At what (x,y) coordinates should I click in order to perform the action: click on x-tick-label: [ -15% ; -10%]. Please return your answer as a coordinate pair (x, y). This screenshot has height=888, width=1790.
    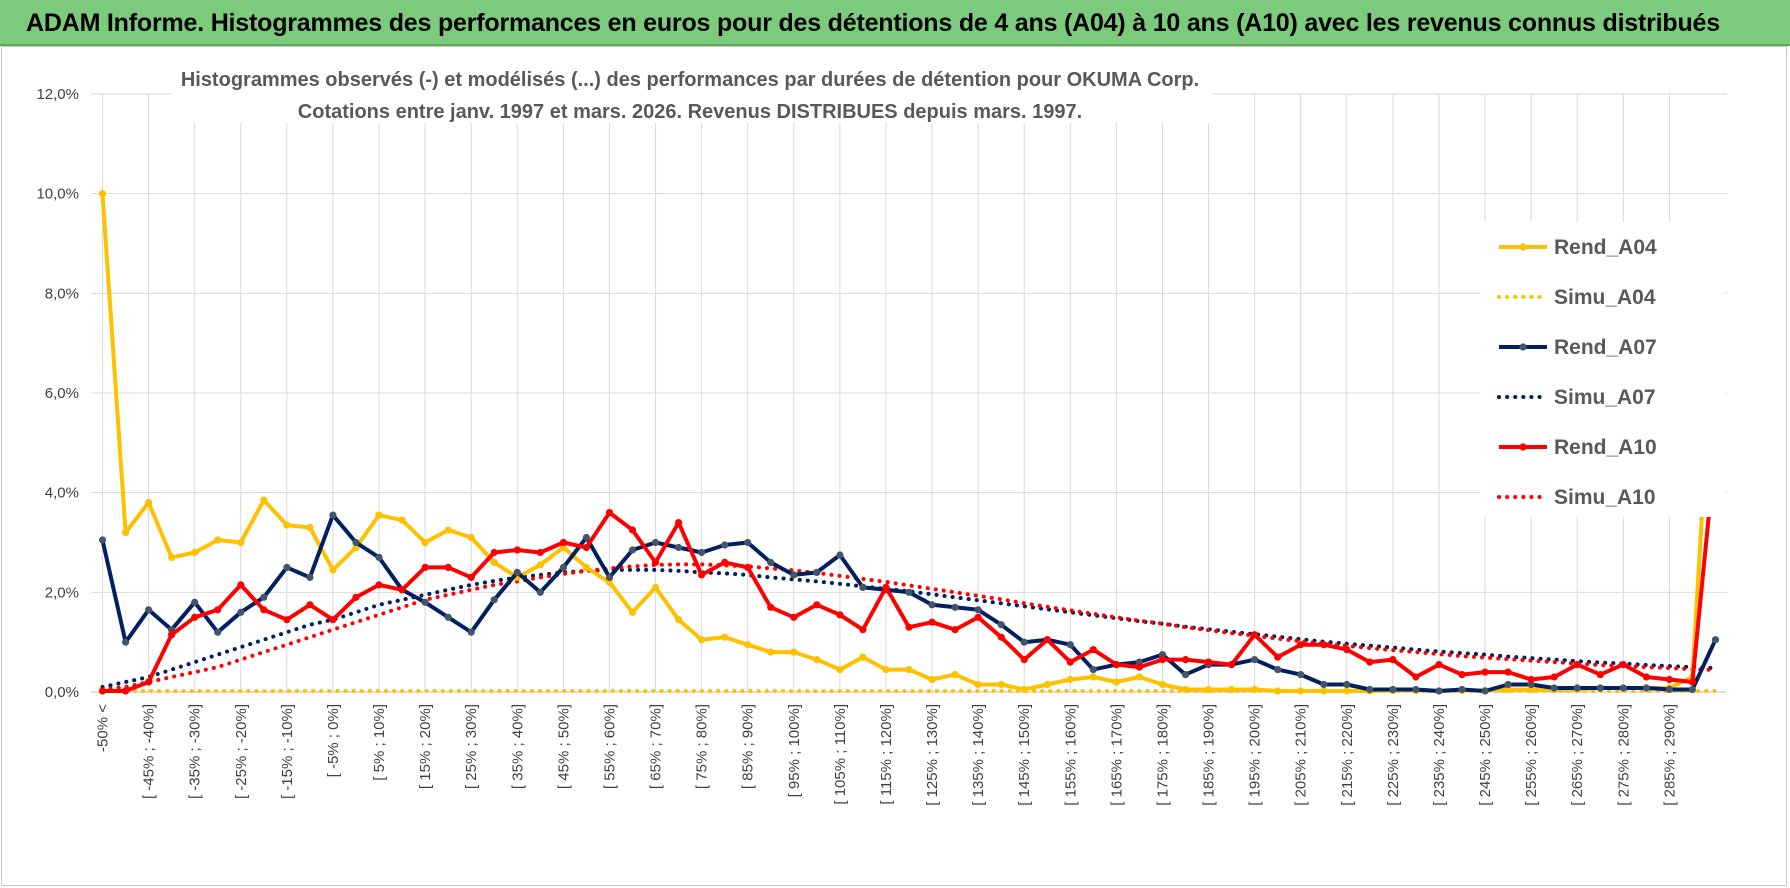
    Looking at the image, I should click on (287, 751).